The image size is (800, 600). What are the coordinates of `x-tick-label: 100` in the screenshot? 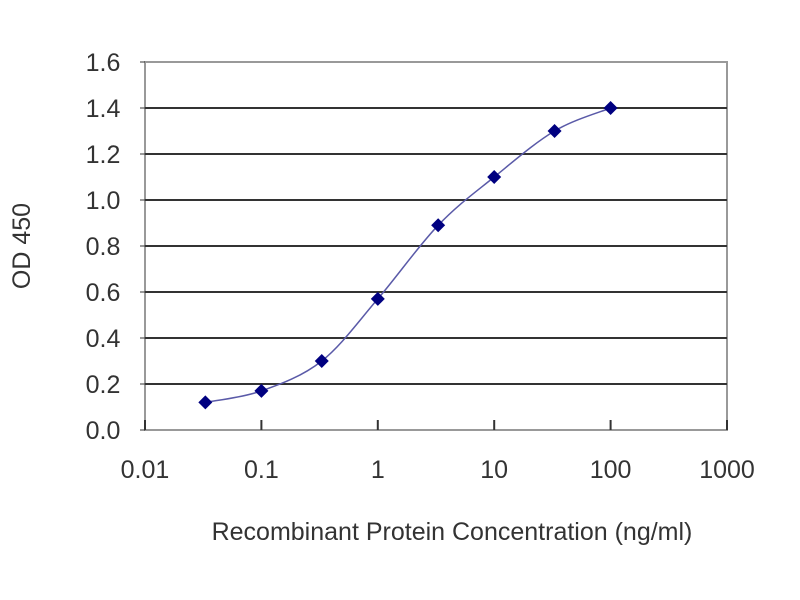 It's located at (611, 470).